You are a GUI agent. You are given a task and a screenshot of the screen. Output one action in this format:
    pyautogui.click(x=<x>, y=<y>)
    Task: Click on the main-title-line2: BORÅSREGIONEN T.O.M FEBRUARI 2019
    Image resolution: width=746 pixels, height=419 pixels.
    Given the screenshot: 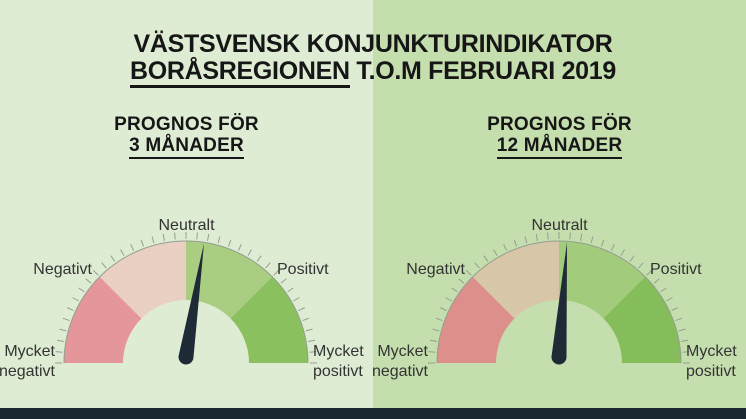 What is the action you would take?
    pyautogui.click(x=373, y=72)
    